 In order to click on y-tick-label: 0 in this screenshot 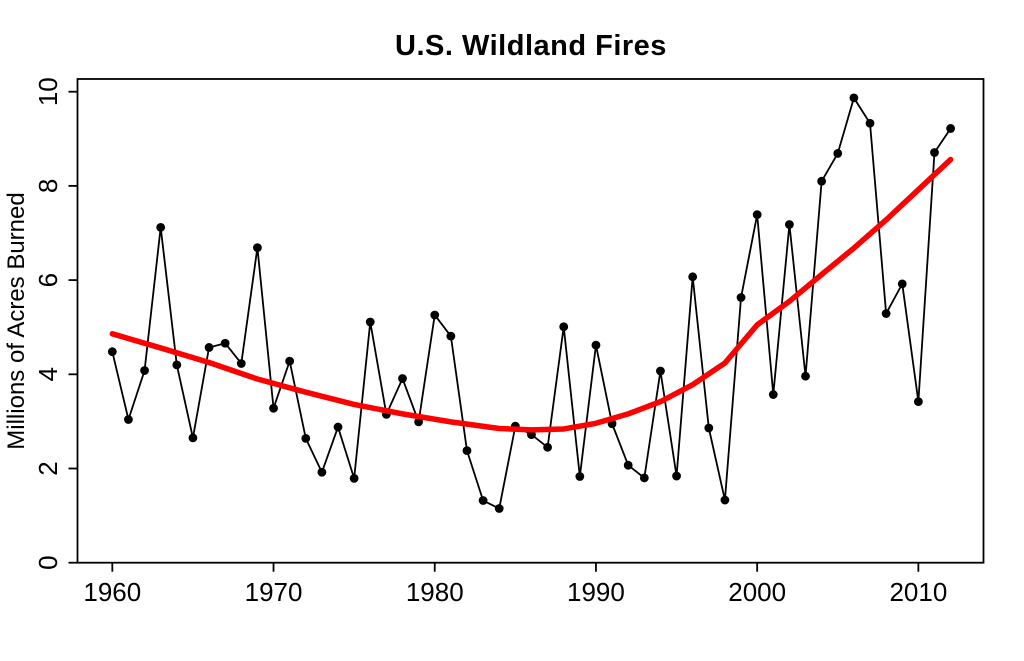, I will do `click(48, 562)`.